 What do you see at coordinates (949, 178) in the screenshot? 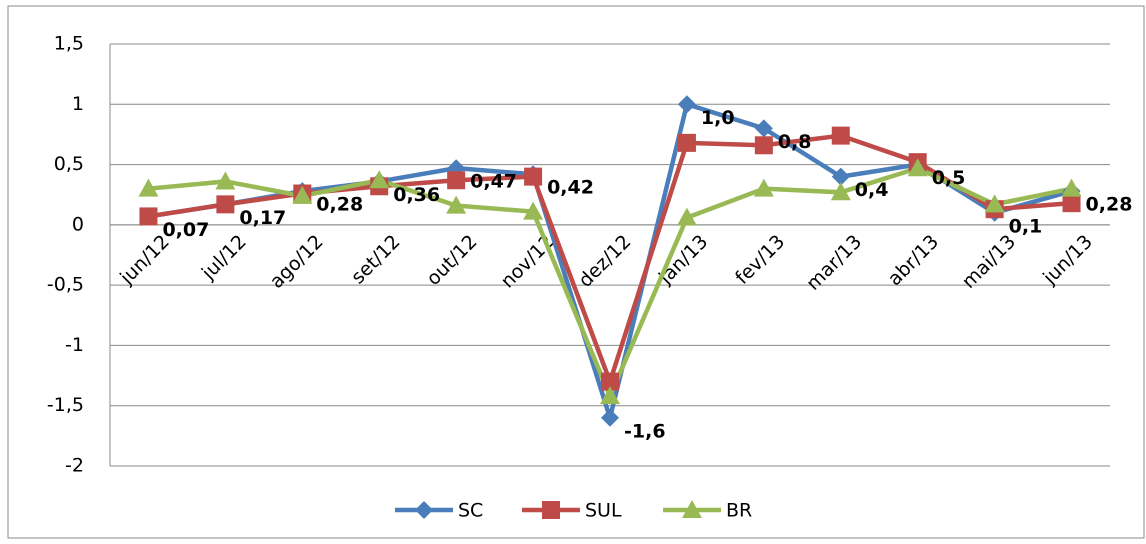
I see `data-label: 0,5` at bounding box center [949, 178].